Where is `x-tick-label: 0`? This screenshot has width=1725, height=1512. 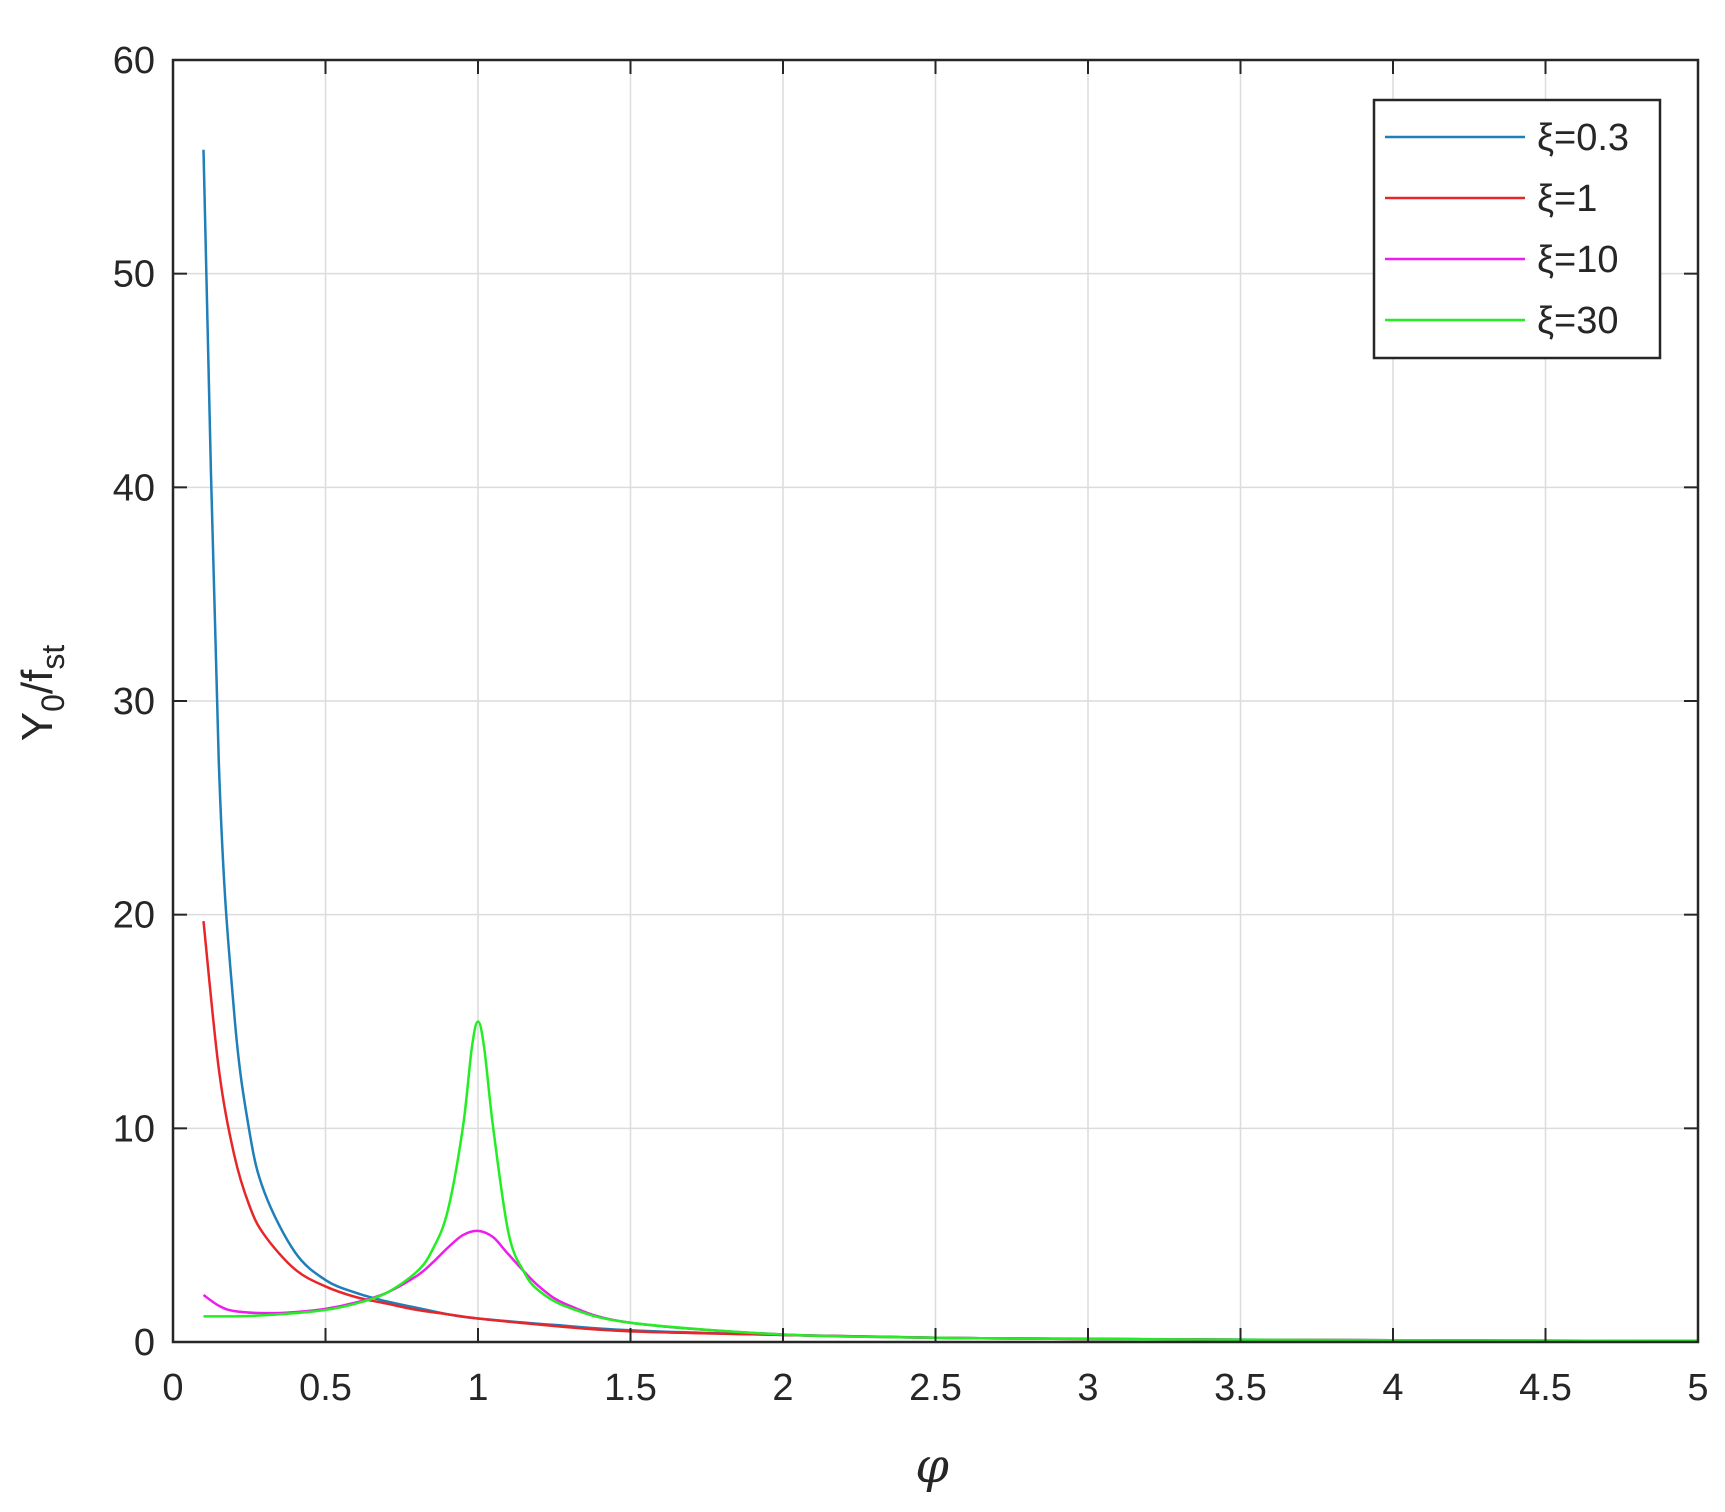 x-tick-label: 0 is located at coordinates (172, 1388).